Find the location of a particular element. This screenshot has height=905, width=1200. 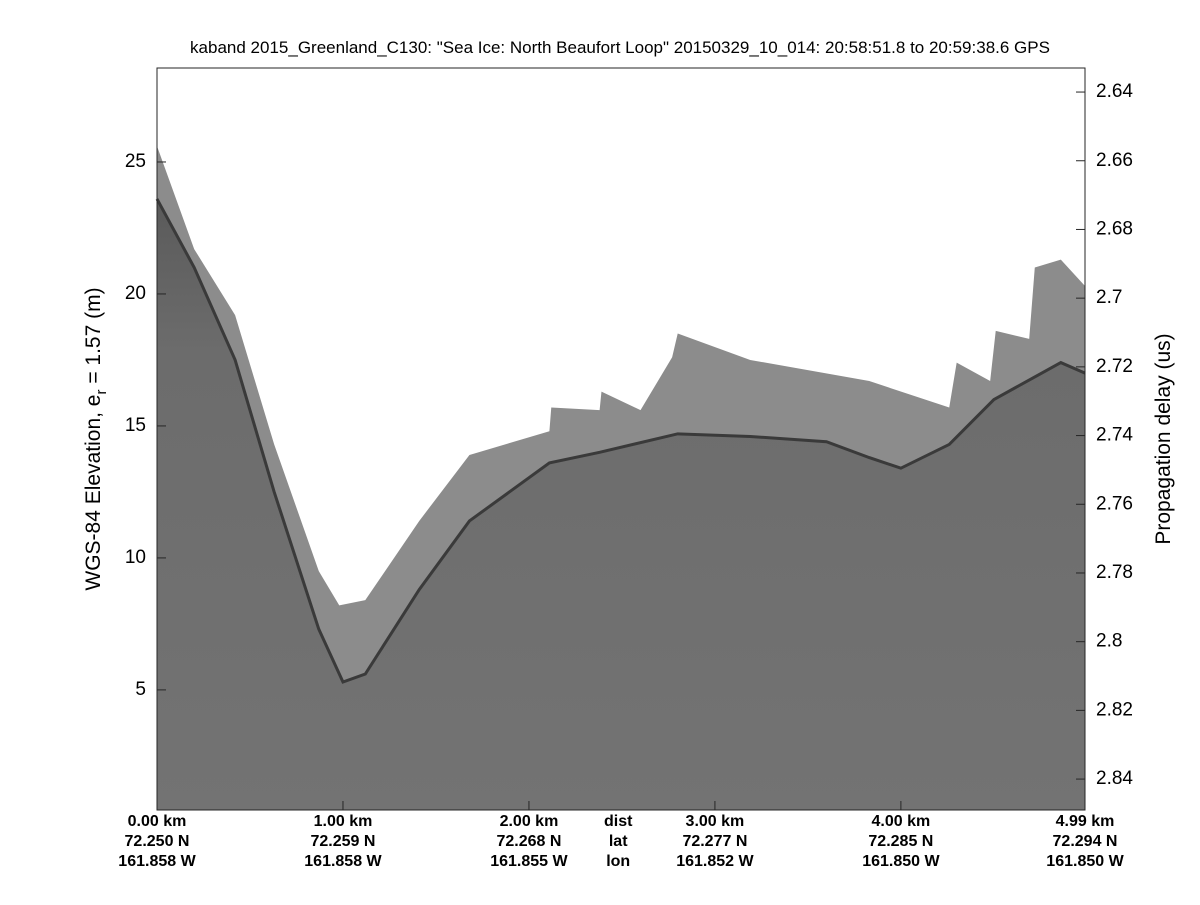

y2-tick-label: 2.78 is located at coordinates (1114, 572).